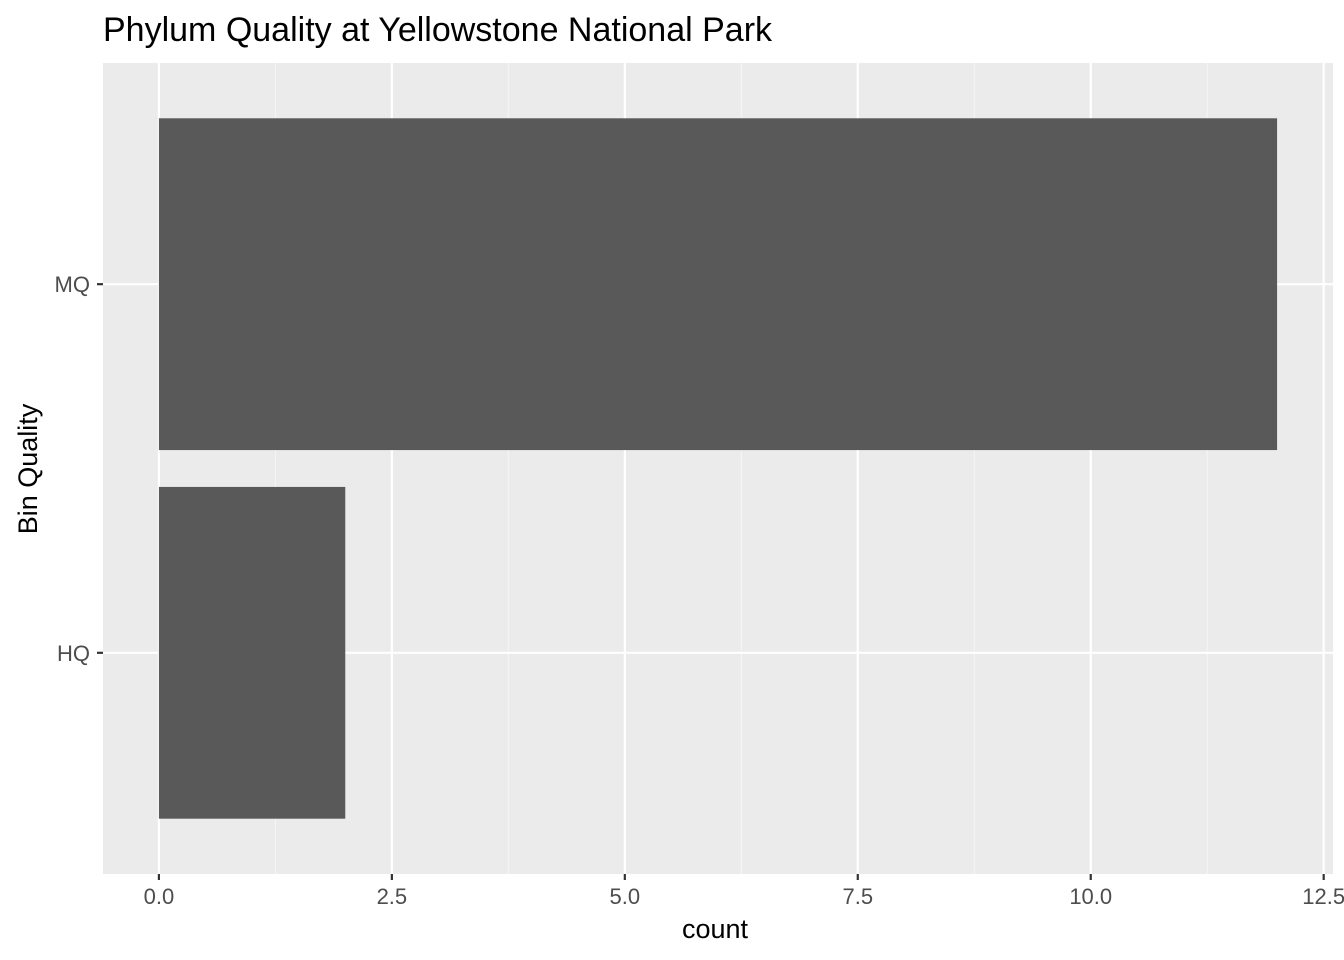 The image size is (1344, 960). Describe the element at coordinates (159, 896) in the screenshot. I see `x-tick-label: 0.0` at that location.